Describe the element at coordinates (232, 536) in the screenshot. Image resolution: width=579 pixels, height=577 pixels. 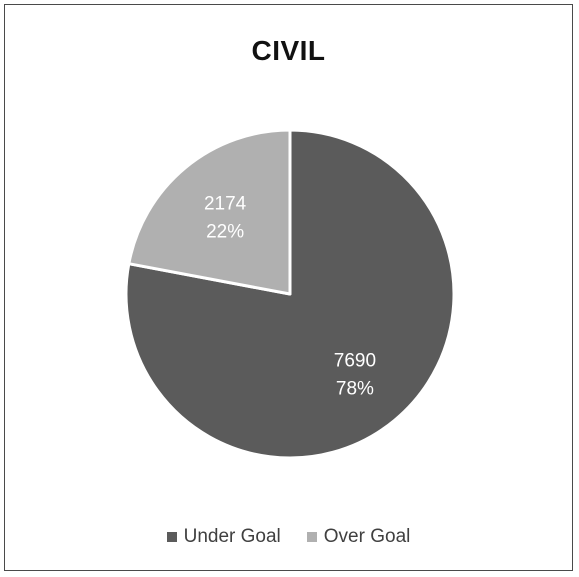
I see `legend-label-under-goal: Under Goal` at that location.